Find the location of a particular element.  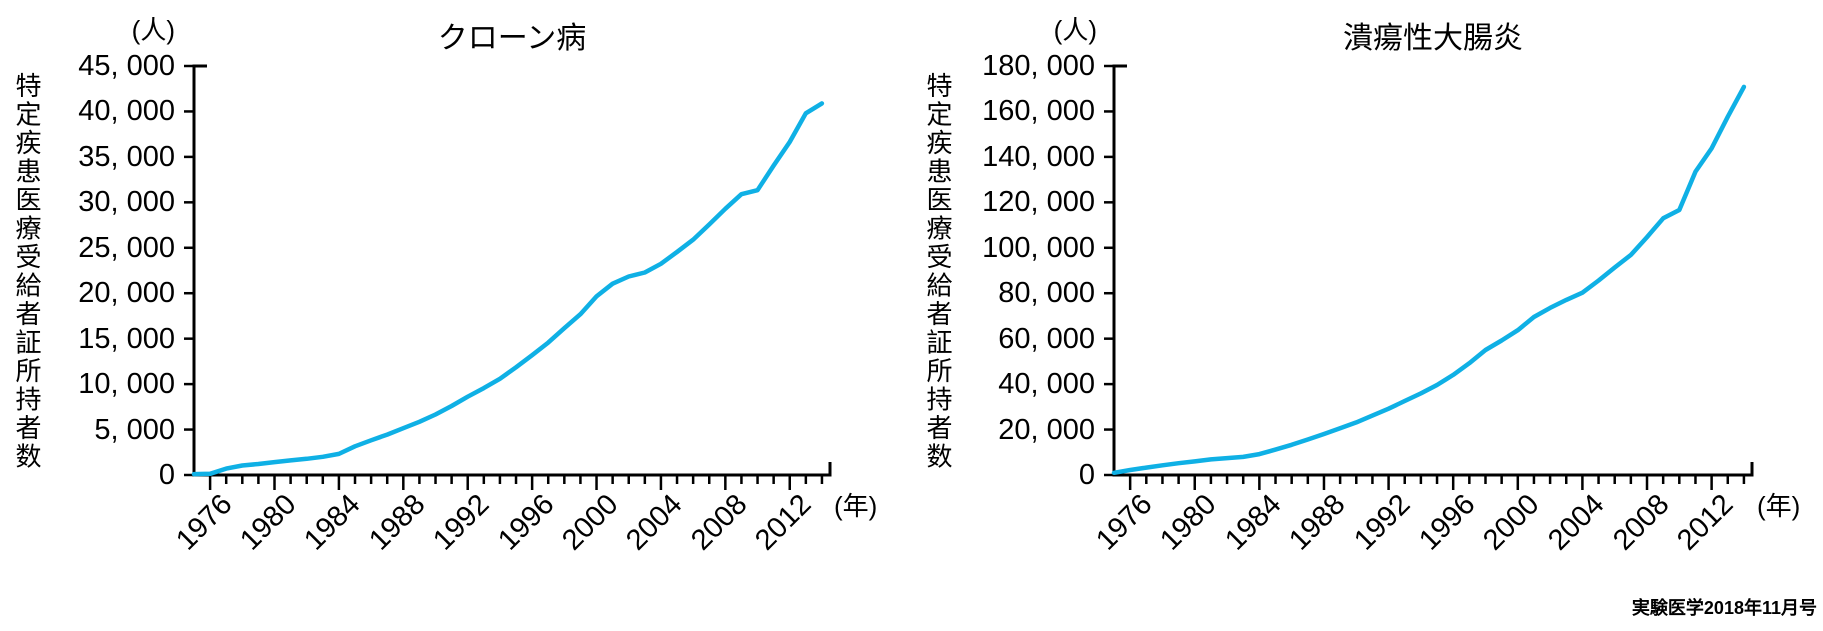

y-tick-label: 160, 000 is located at coordinates (1038, 111).